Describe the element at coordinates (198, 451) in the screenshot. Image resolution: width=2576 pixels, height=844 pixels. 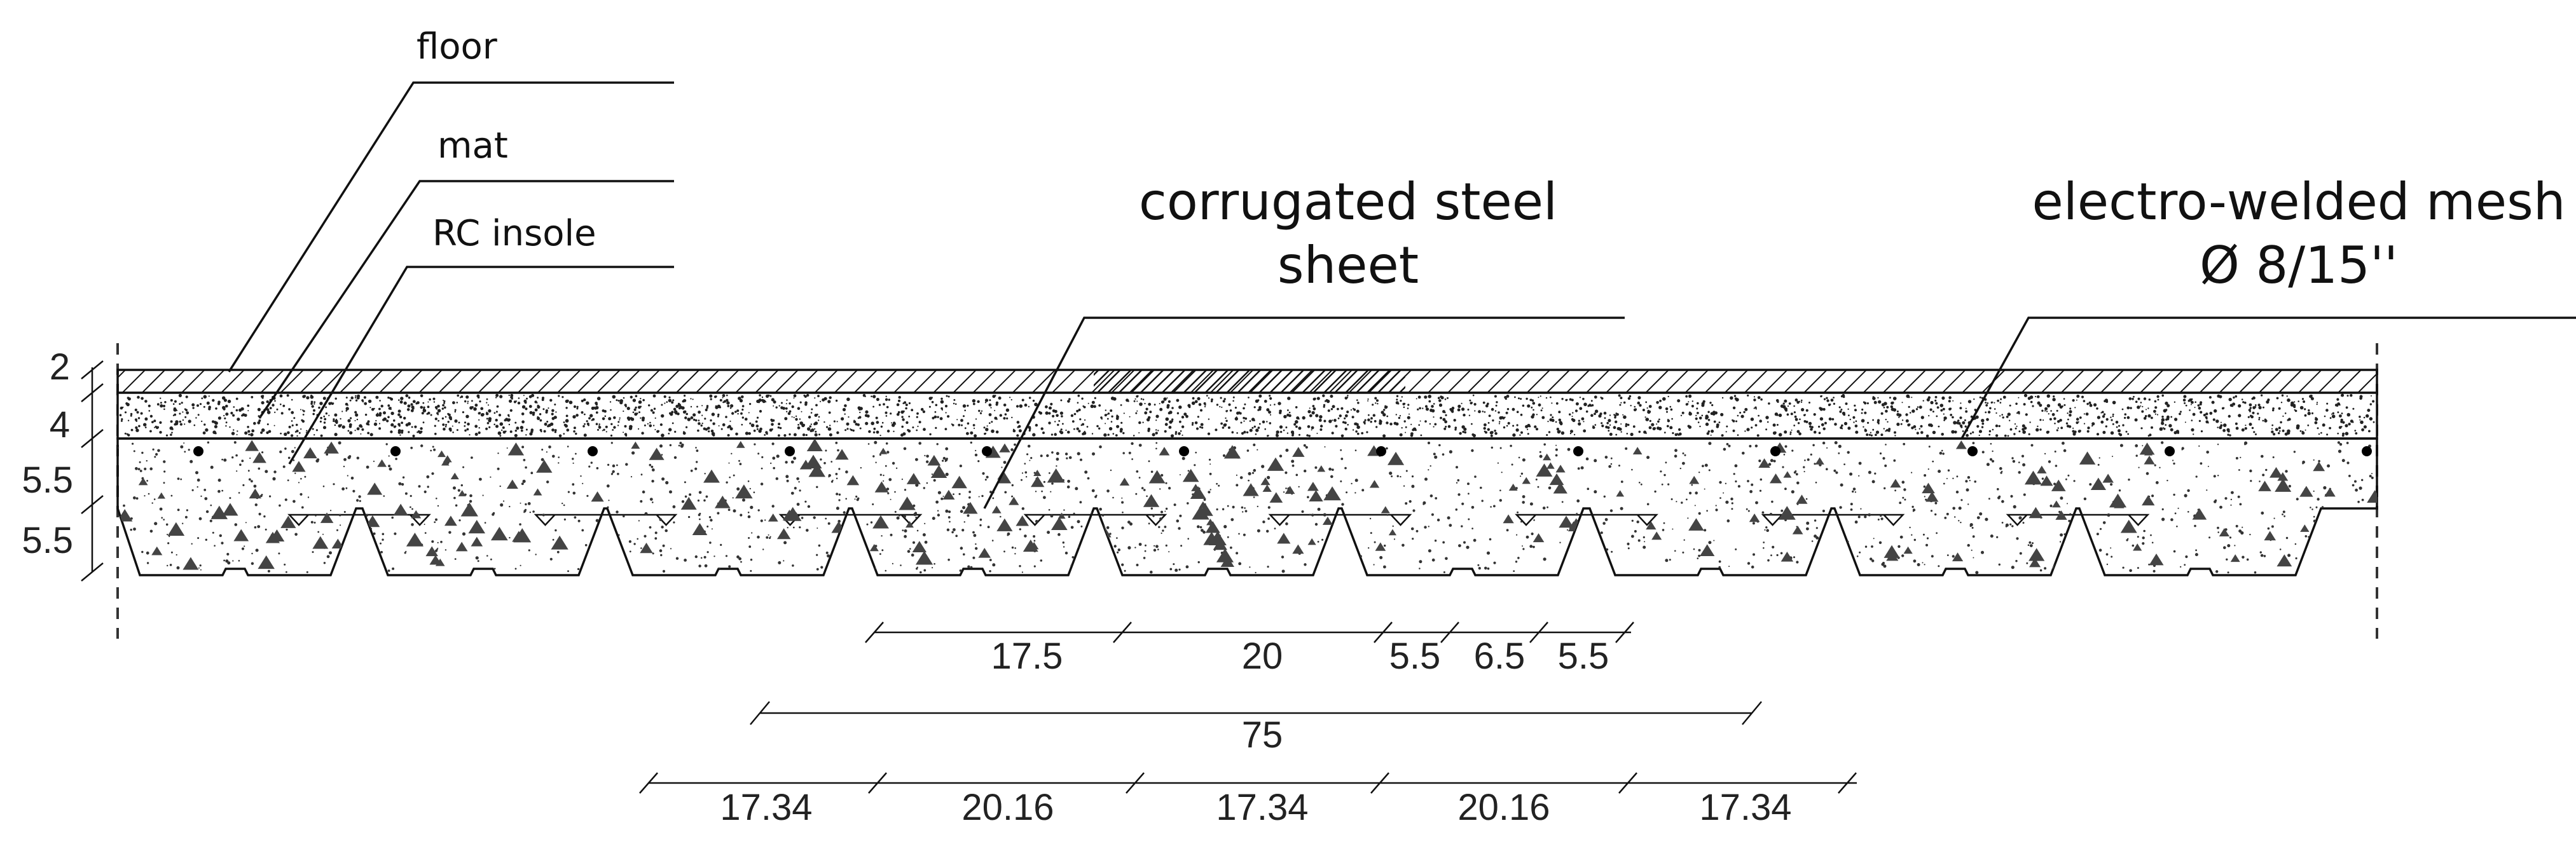
I see `mesh-bar` at that location.